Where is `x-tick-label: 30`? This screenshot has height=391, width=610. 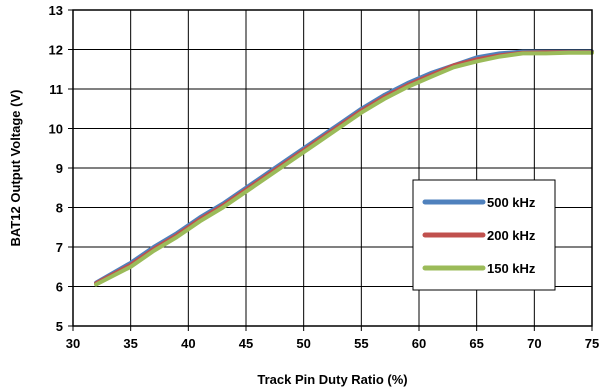 x-tick-label: 30 is located at coordinates (73, 343).